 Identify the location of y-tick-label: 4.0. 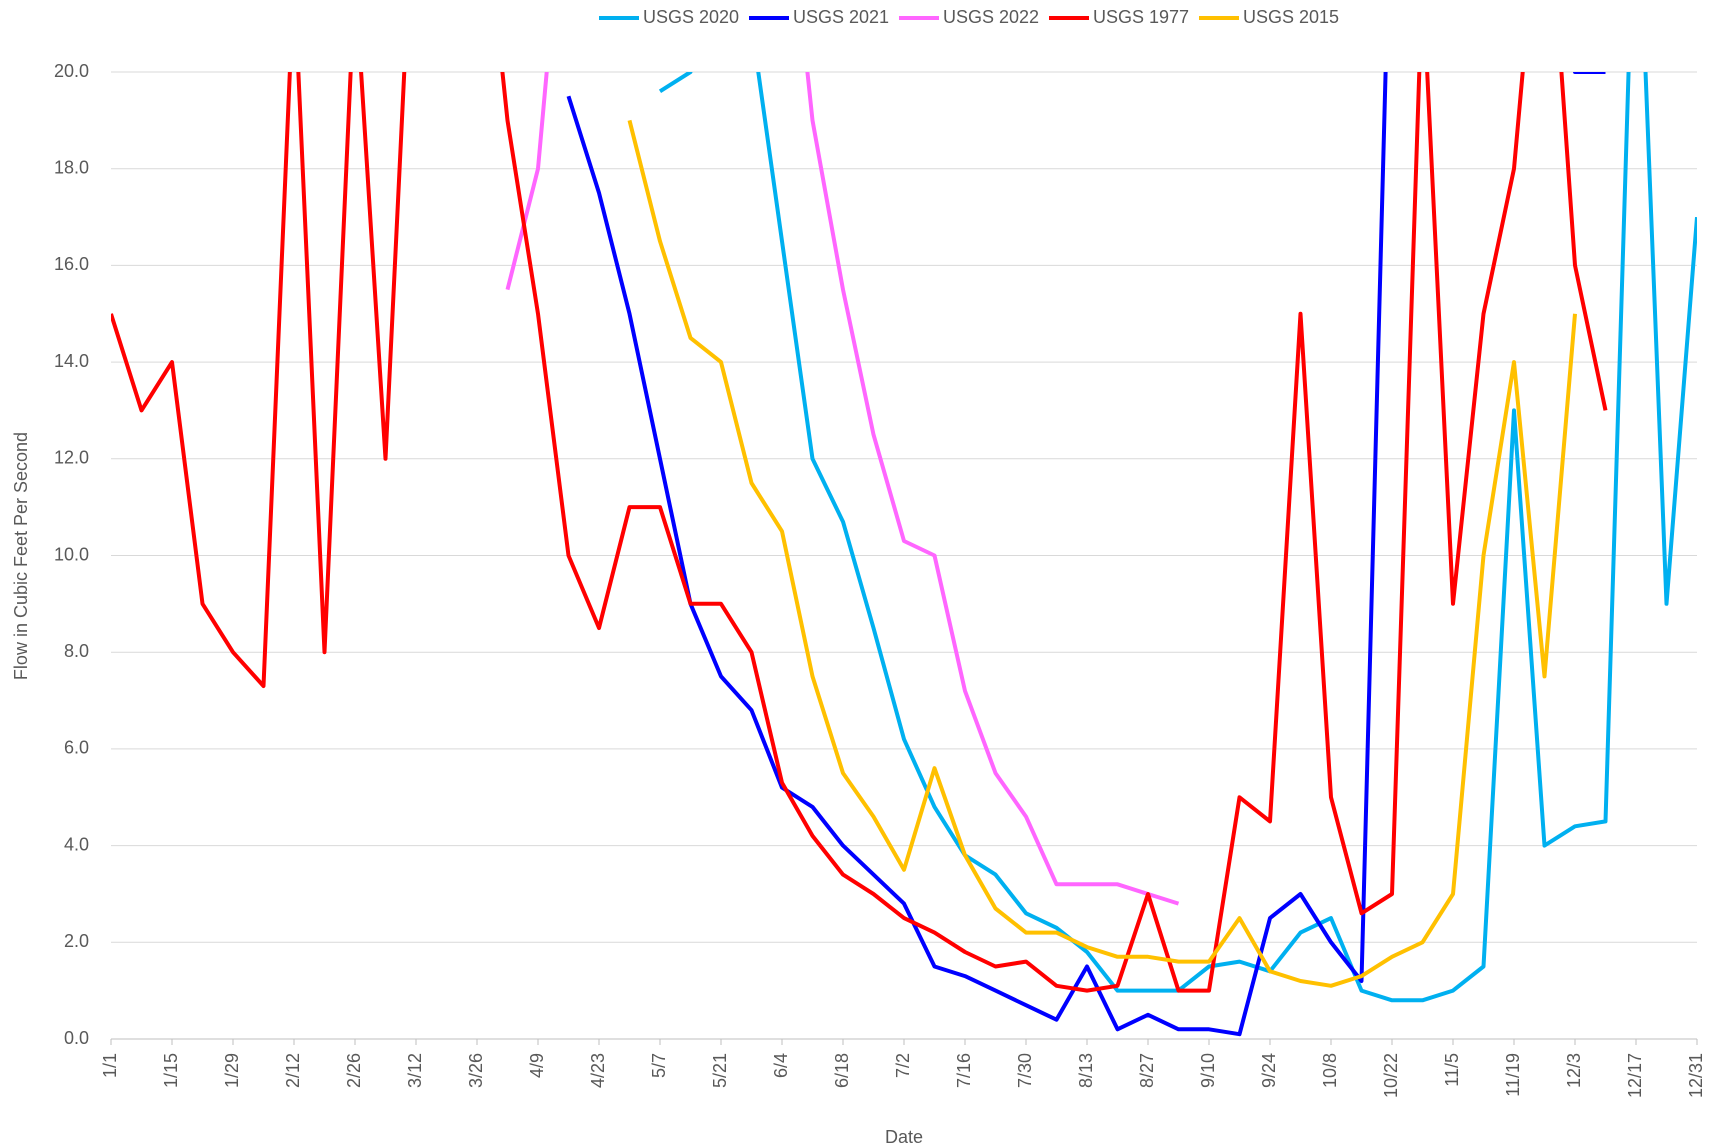
(76, 844).